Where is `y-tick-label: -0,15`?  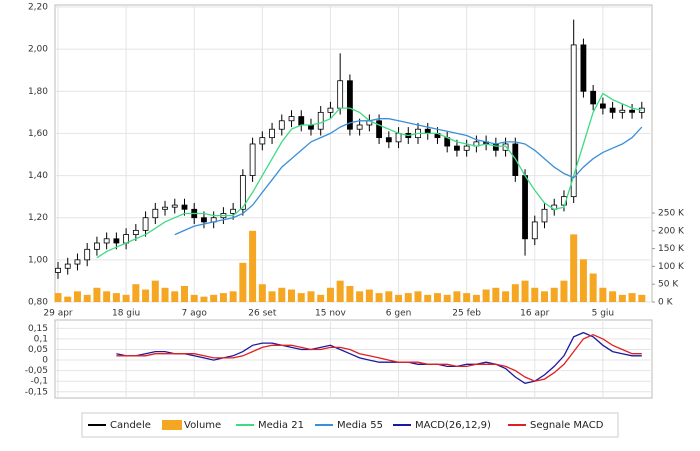
y-tick-label: -0,15 is located at coordinates (36, 392).